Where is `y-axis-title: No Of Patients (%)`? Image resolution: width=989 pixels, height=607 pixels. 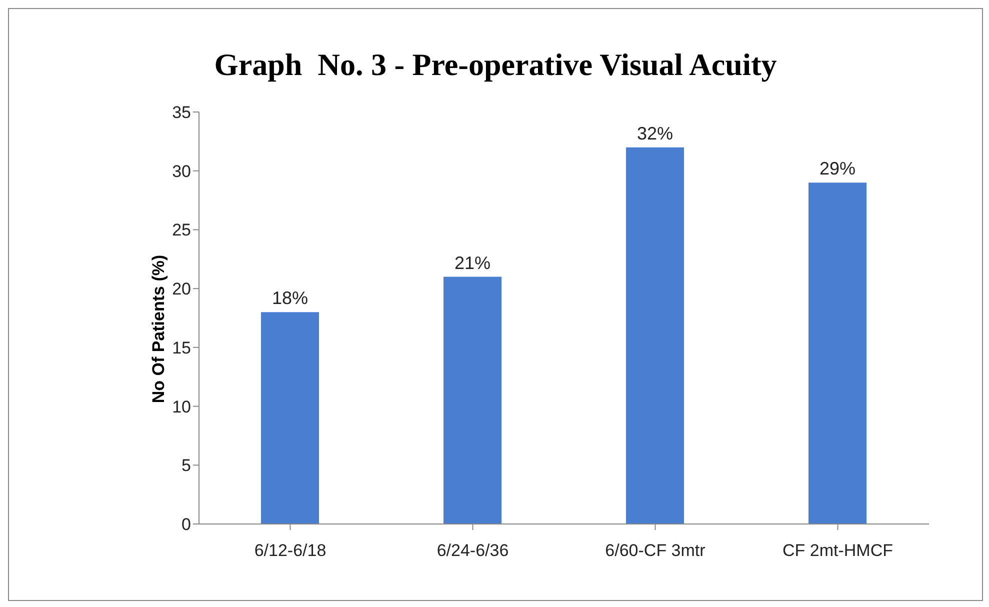 y-axis-title: No Of Patients (%) is located at coordinates (159, 329).